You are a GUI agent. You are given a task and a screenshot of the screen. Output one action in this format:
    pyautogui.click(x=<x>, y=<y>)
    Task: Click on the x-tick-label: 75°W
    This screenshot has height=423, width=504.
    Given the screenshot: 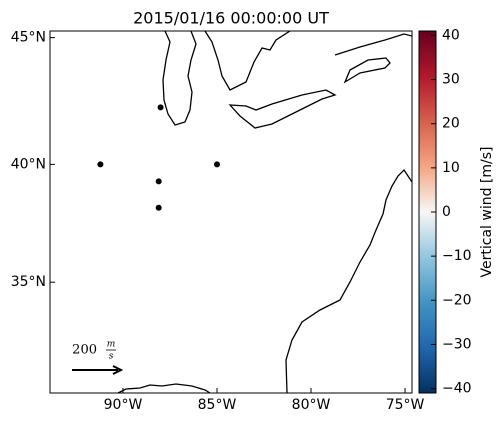 What is the action you would take?
    pyautogui.click(x=405, y=405)
    